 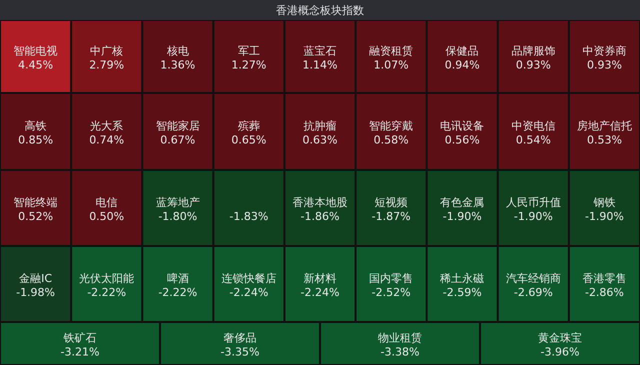 What do you see at coordinates (248, 65) in the screenshot?
I see `data-label: 1.27%` at bounding box center [248, 65].